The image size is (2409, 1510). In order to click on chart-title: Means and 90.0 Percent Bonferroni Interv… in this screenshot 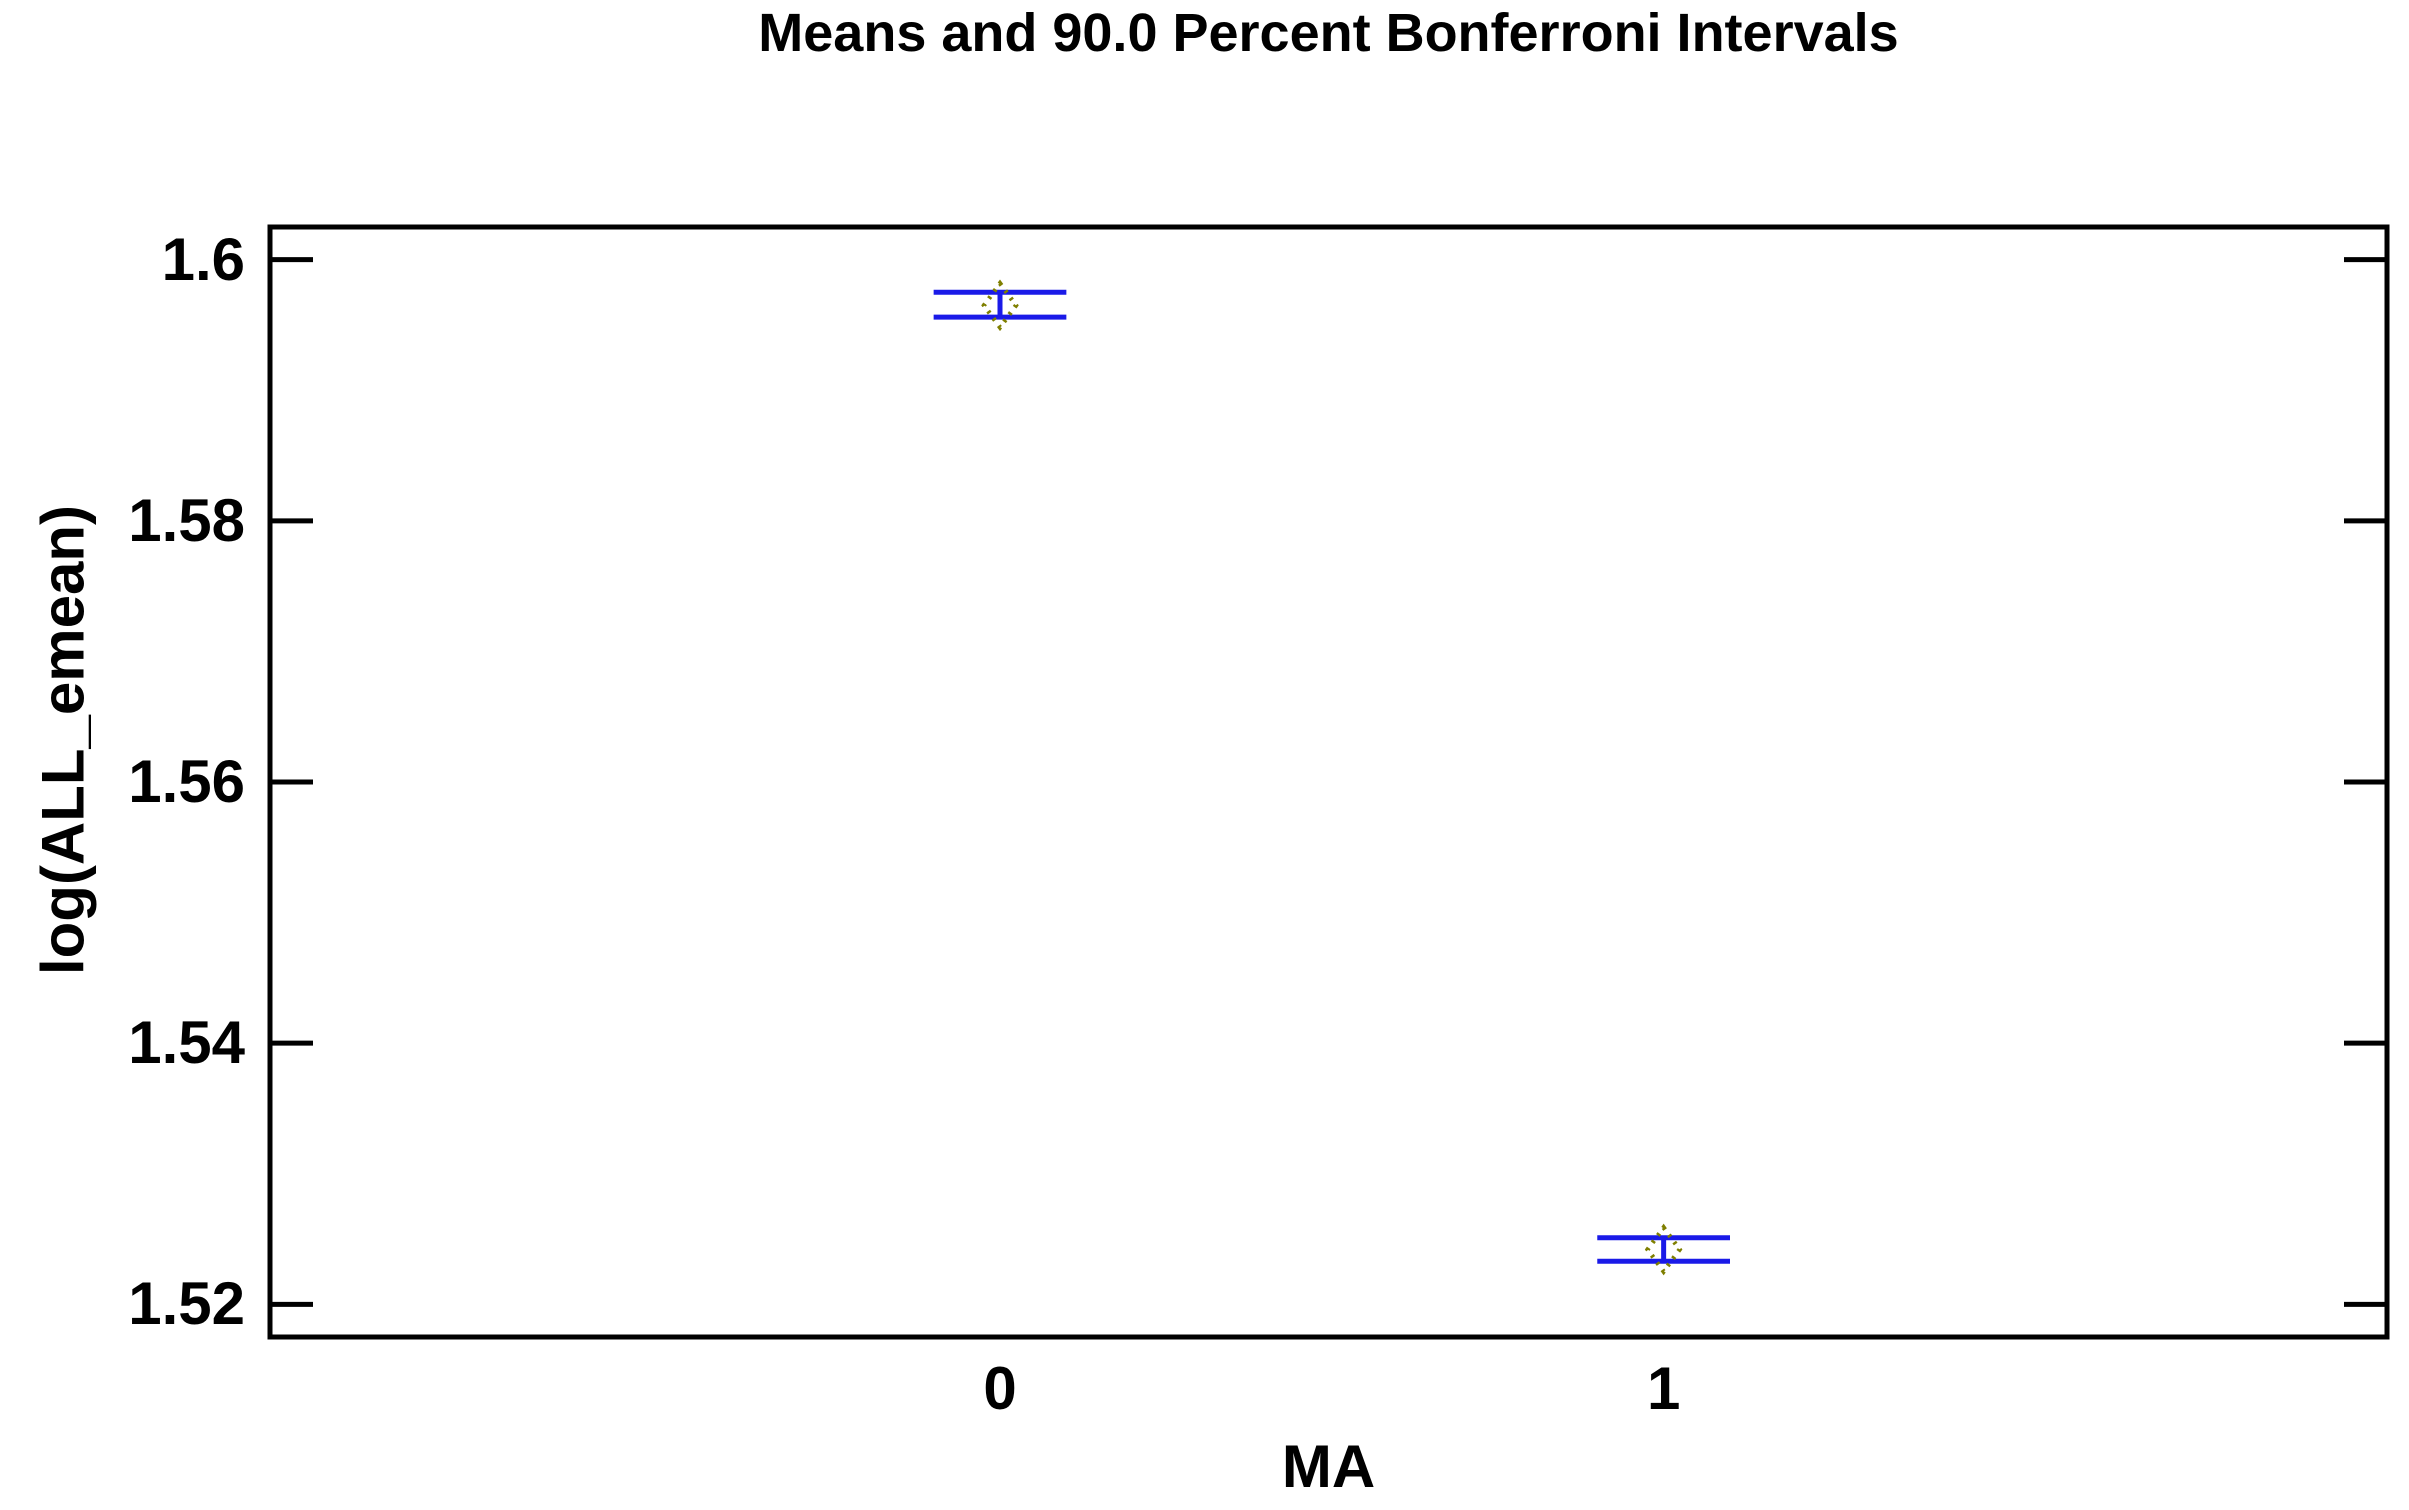, I will do `click(1328, 33)`.